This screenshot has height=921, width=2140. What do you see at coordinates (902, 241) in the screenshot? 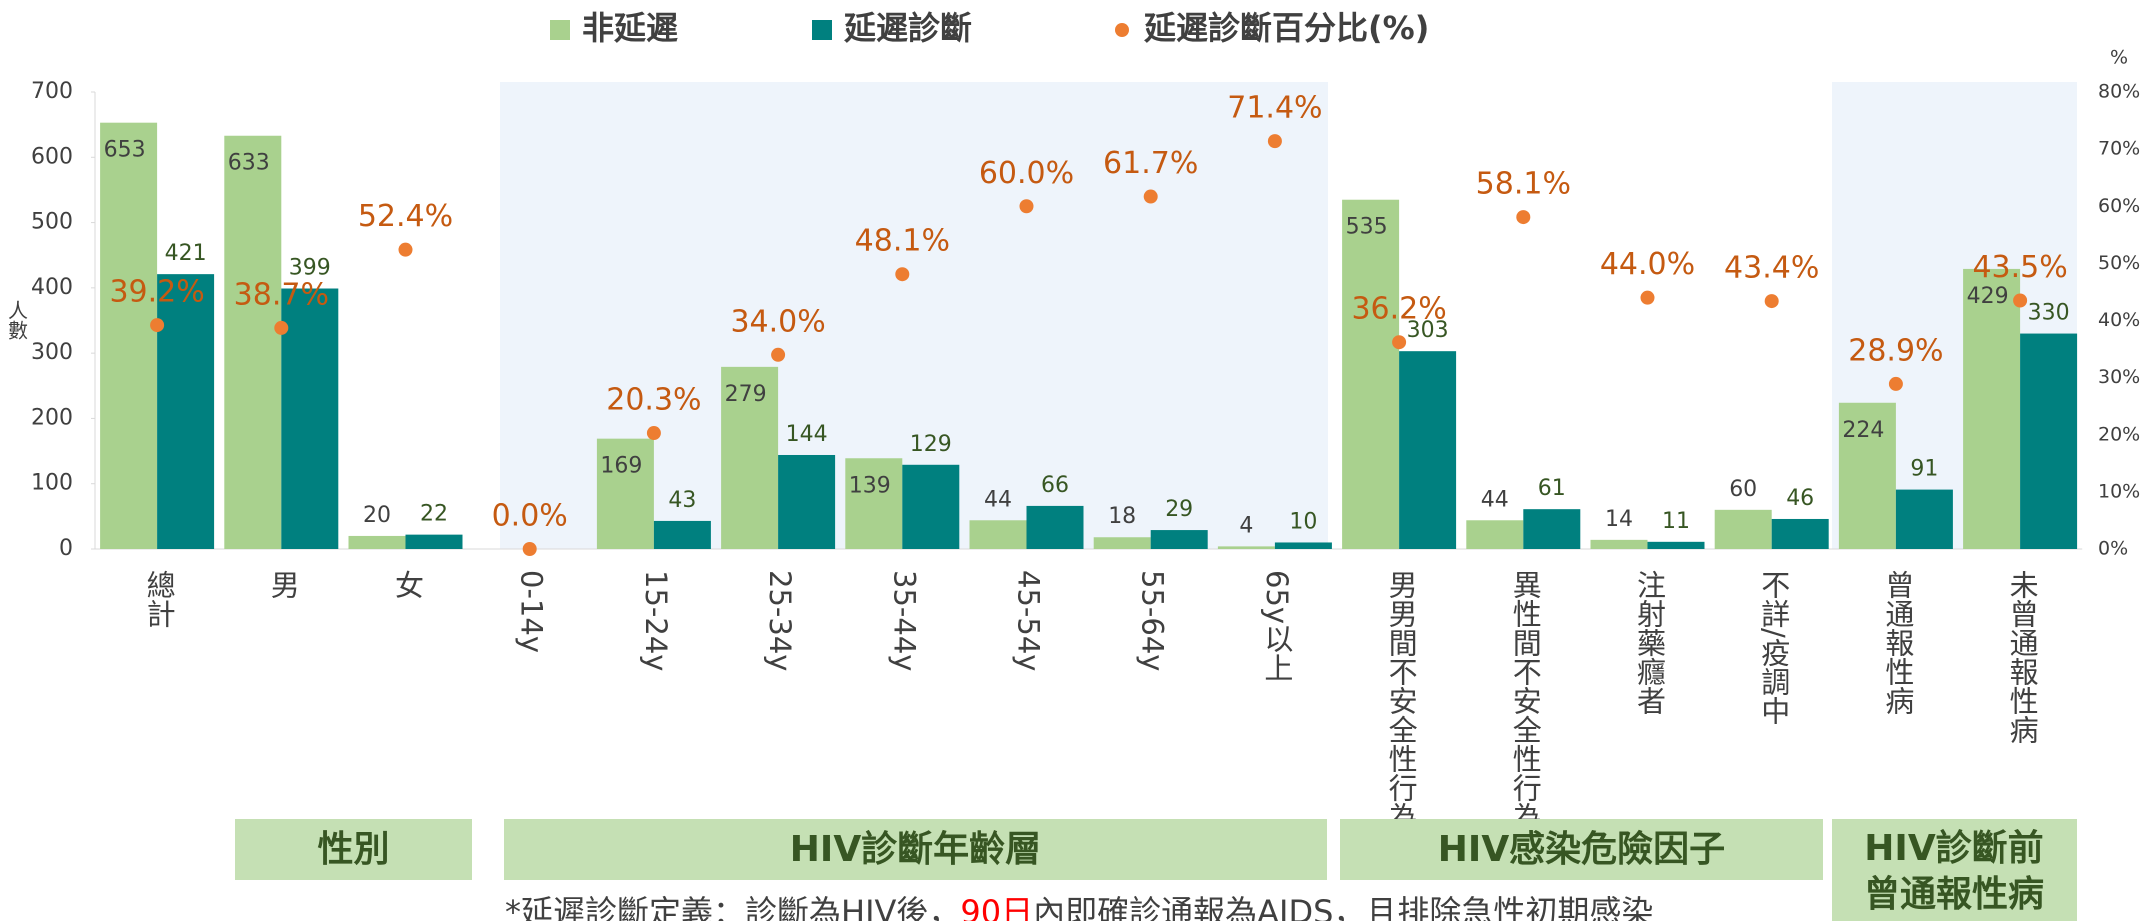
I see `percent-label: 48.1%` at bounding box center [902, 241].